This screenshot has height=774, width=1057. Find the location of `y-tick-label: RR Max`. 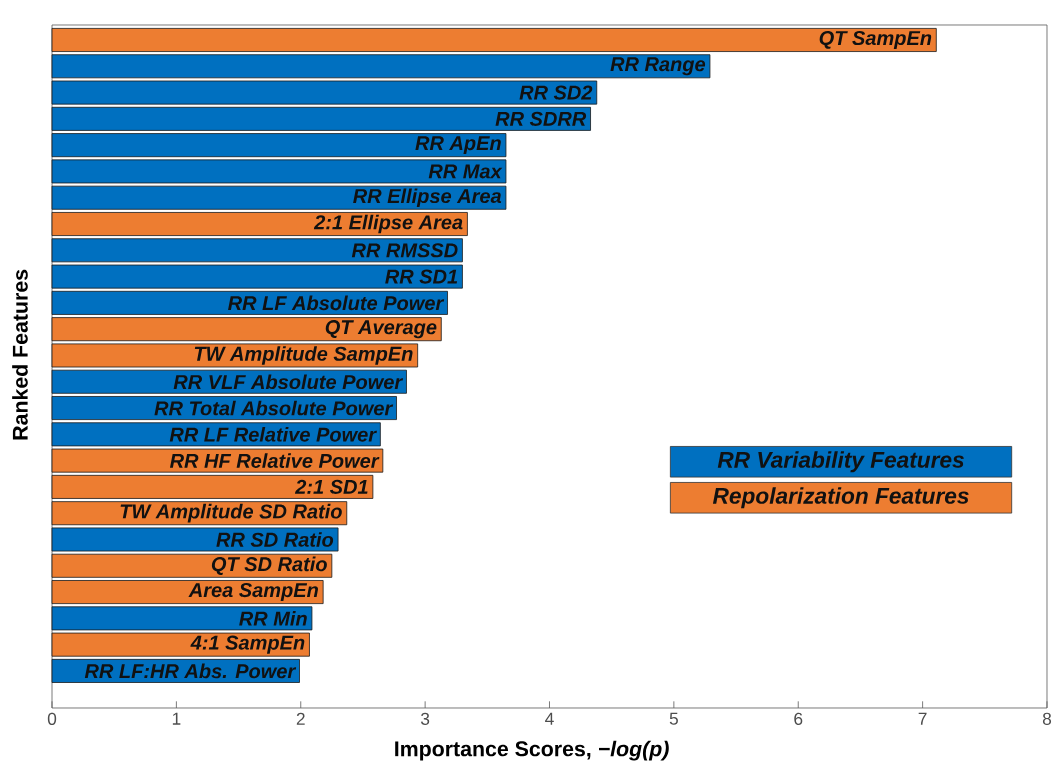

y-tick-label: RR Max is located at coordinates (465, 171).